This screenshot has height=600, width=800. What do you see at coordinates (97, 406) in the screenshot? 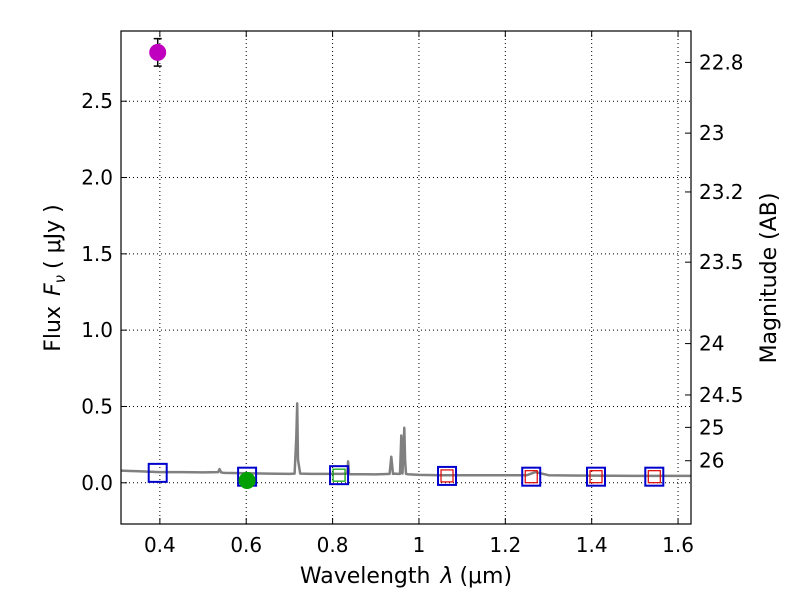
I see `y-tick-label: 0.5` at bounding box center [97, 406].